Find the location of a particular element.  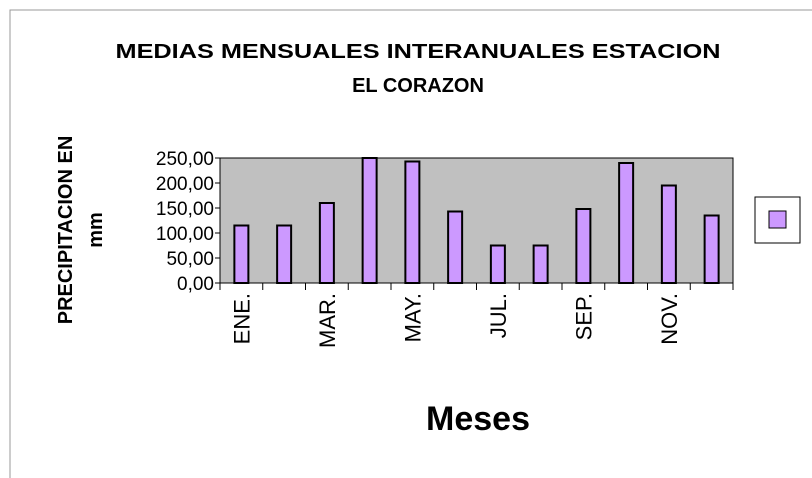

chart-title: EL CORAZON is located at coordinates (418, 86).